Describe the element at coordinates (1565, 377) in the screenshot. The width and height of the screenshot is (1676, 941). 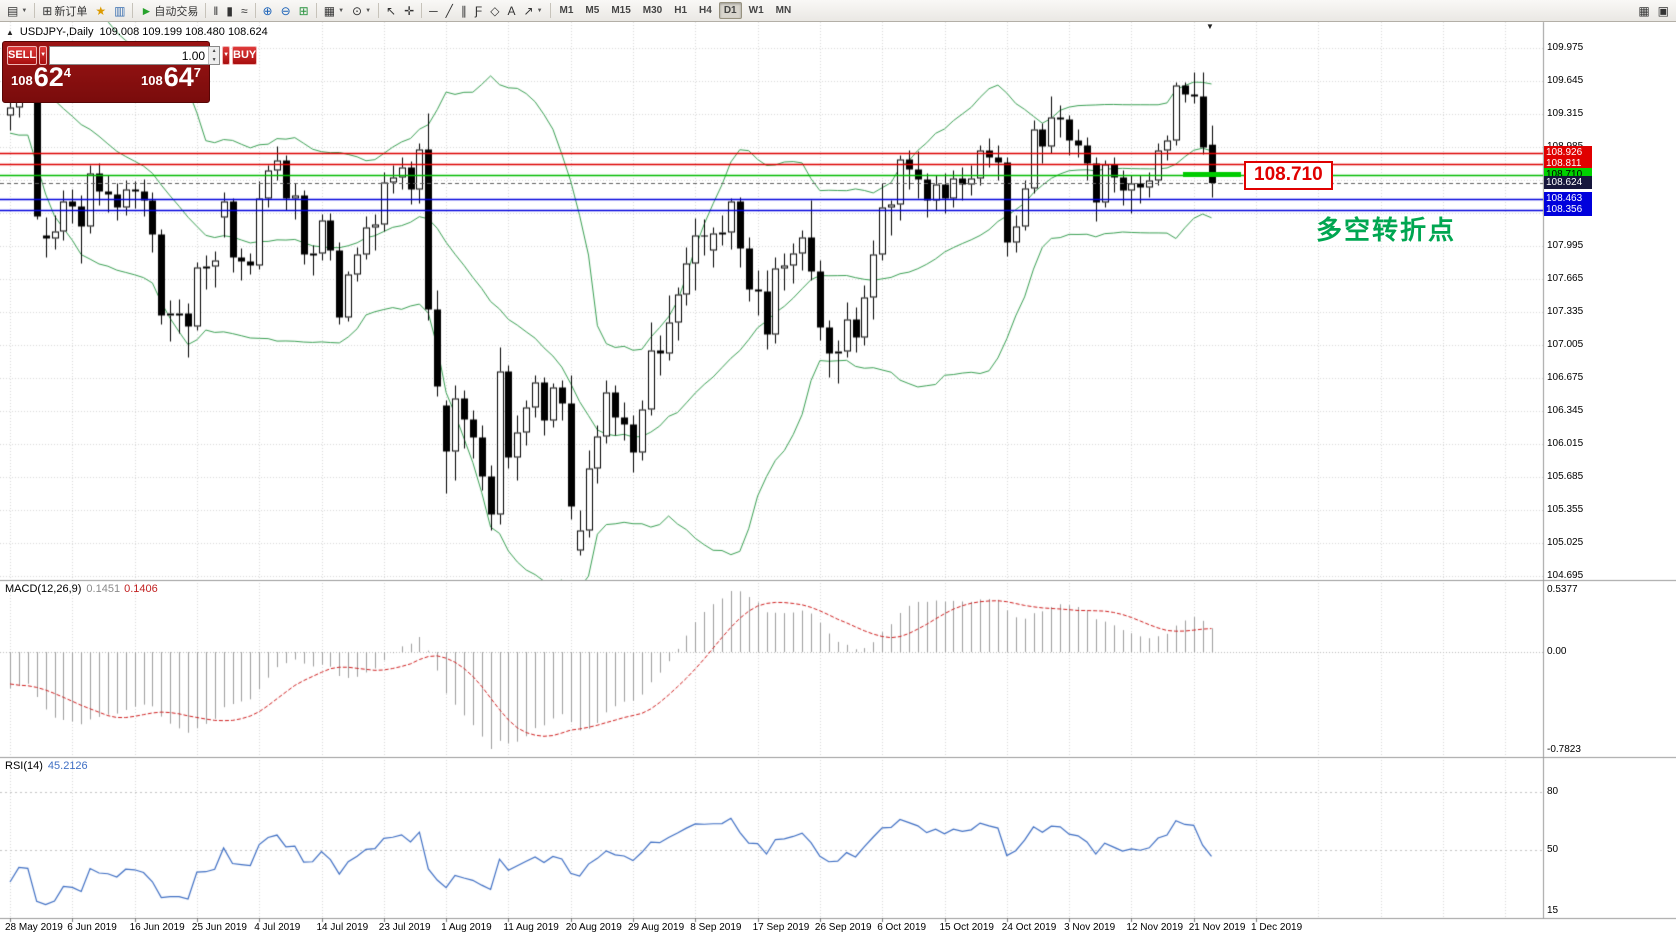
I see `price-tick-label: 106.675` at that location.